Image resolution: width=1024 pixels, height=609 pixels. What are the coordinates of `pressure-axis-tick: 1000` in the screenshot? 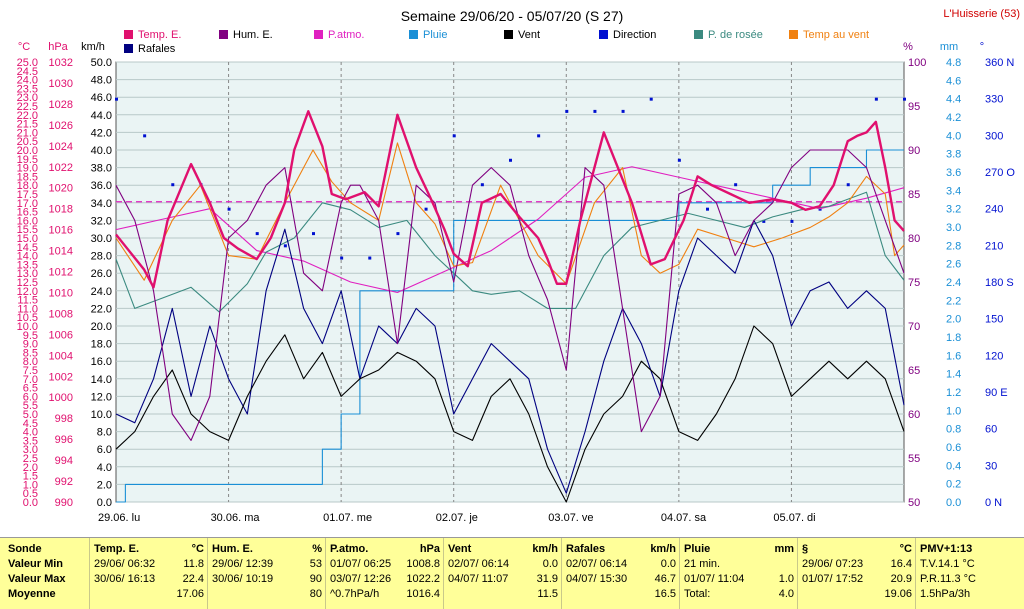 It's located at (61, 398).